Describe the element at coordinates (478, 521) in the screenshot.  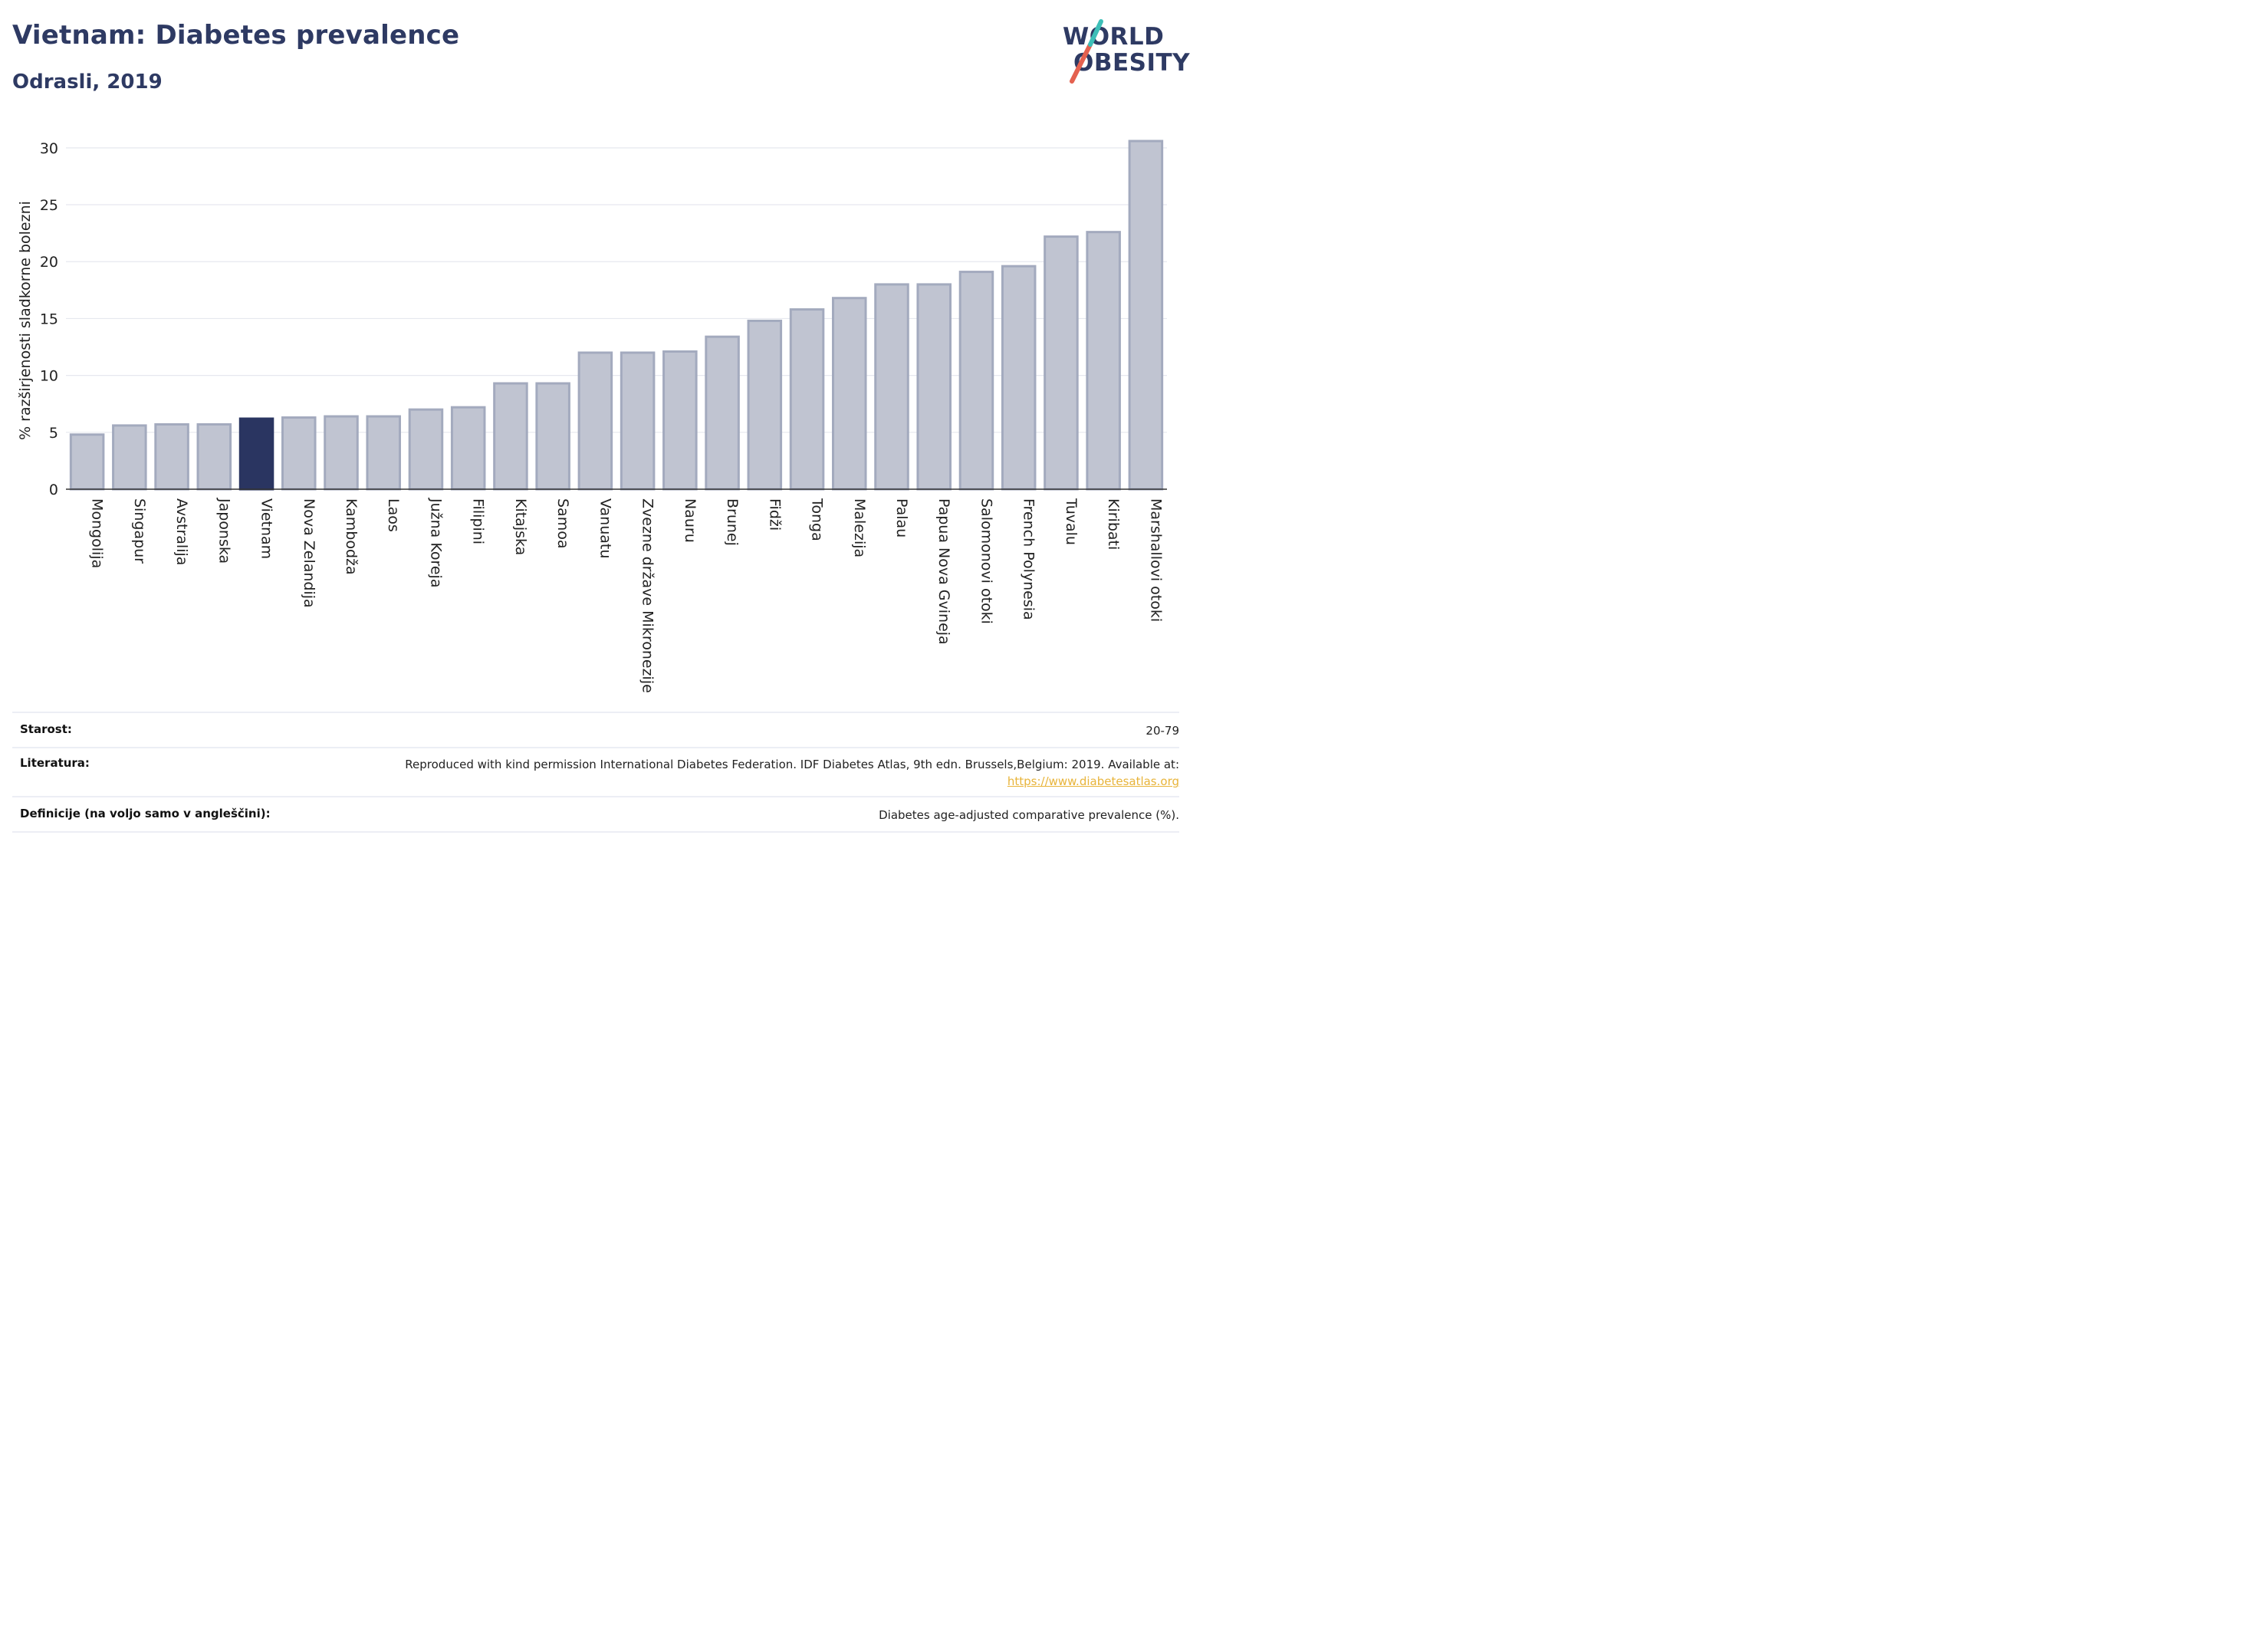
I see `x-tick-label: Filipini` at that location.